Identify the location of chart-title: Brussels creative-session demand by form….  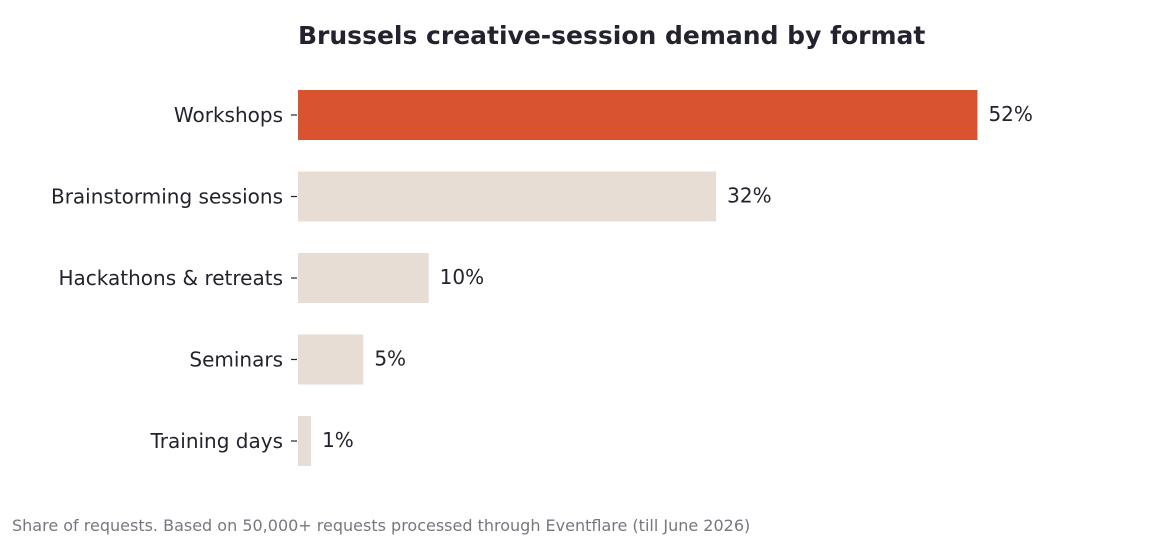
(611, 35).